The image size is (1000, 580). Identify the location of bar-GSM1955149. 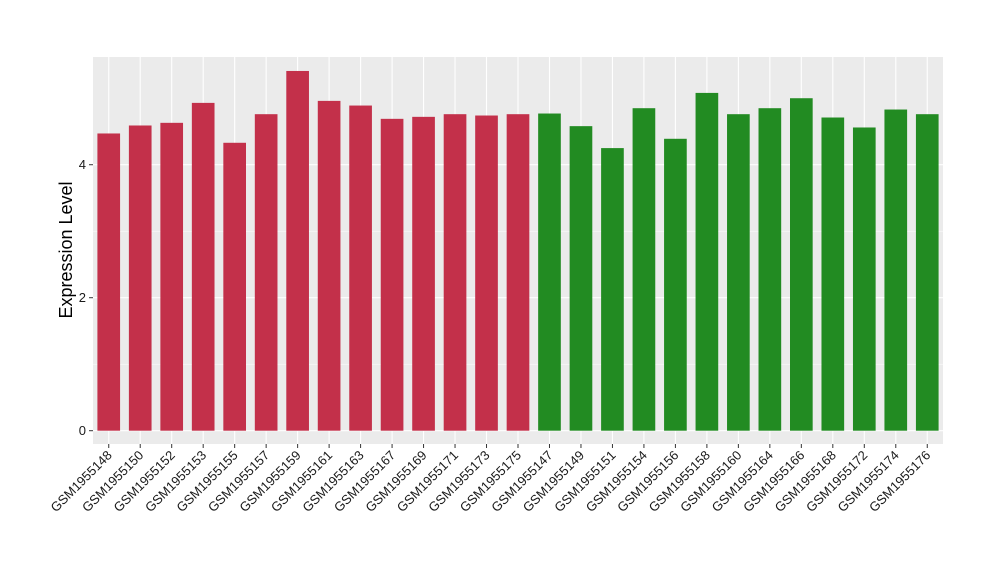
(581, 278).